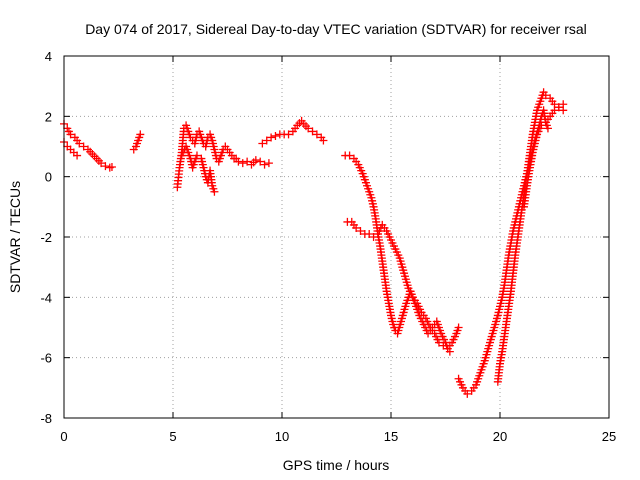 The height and width of the screenshot is (480, 640). What do you see at coordinates (391, 436) in the screenshot?
I see `x-tick-label: 15` at bounding box center [391, 436].